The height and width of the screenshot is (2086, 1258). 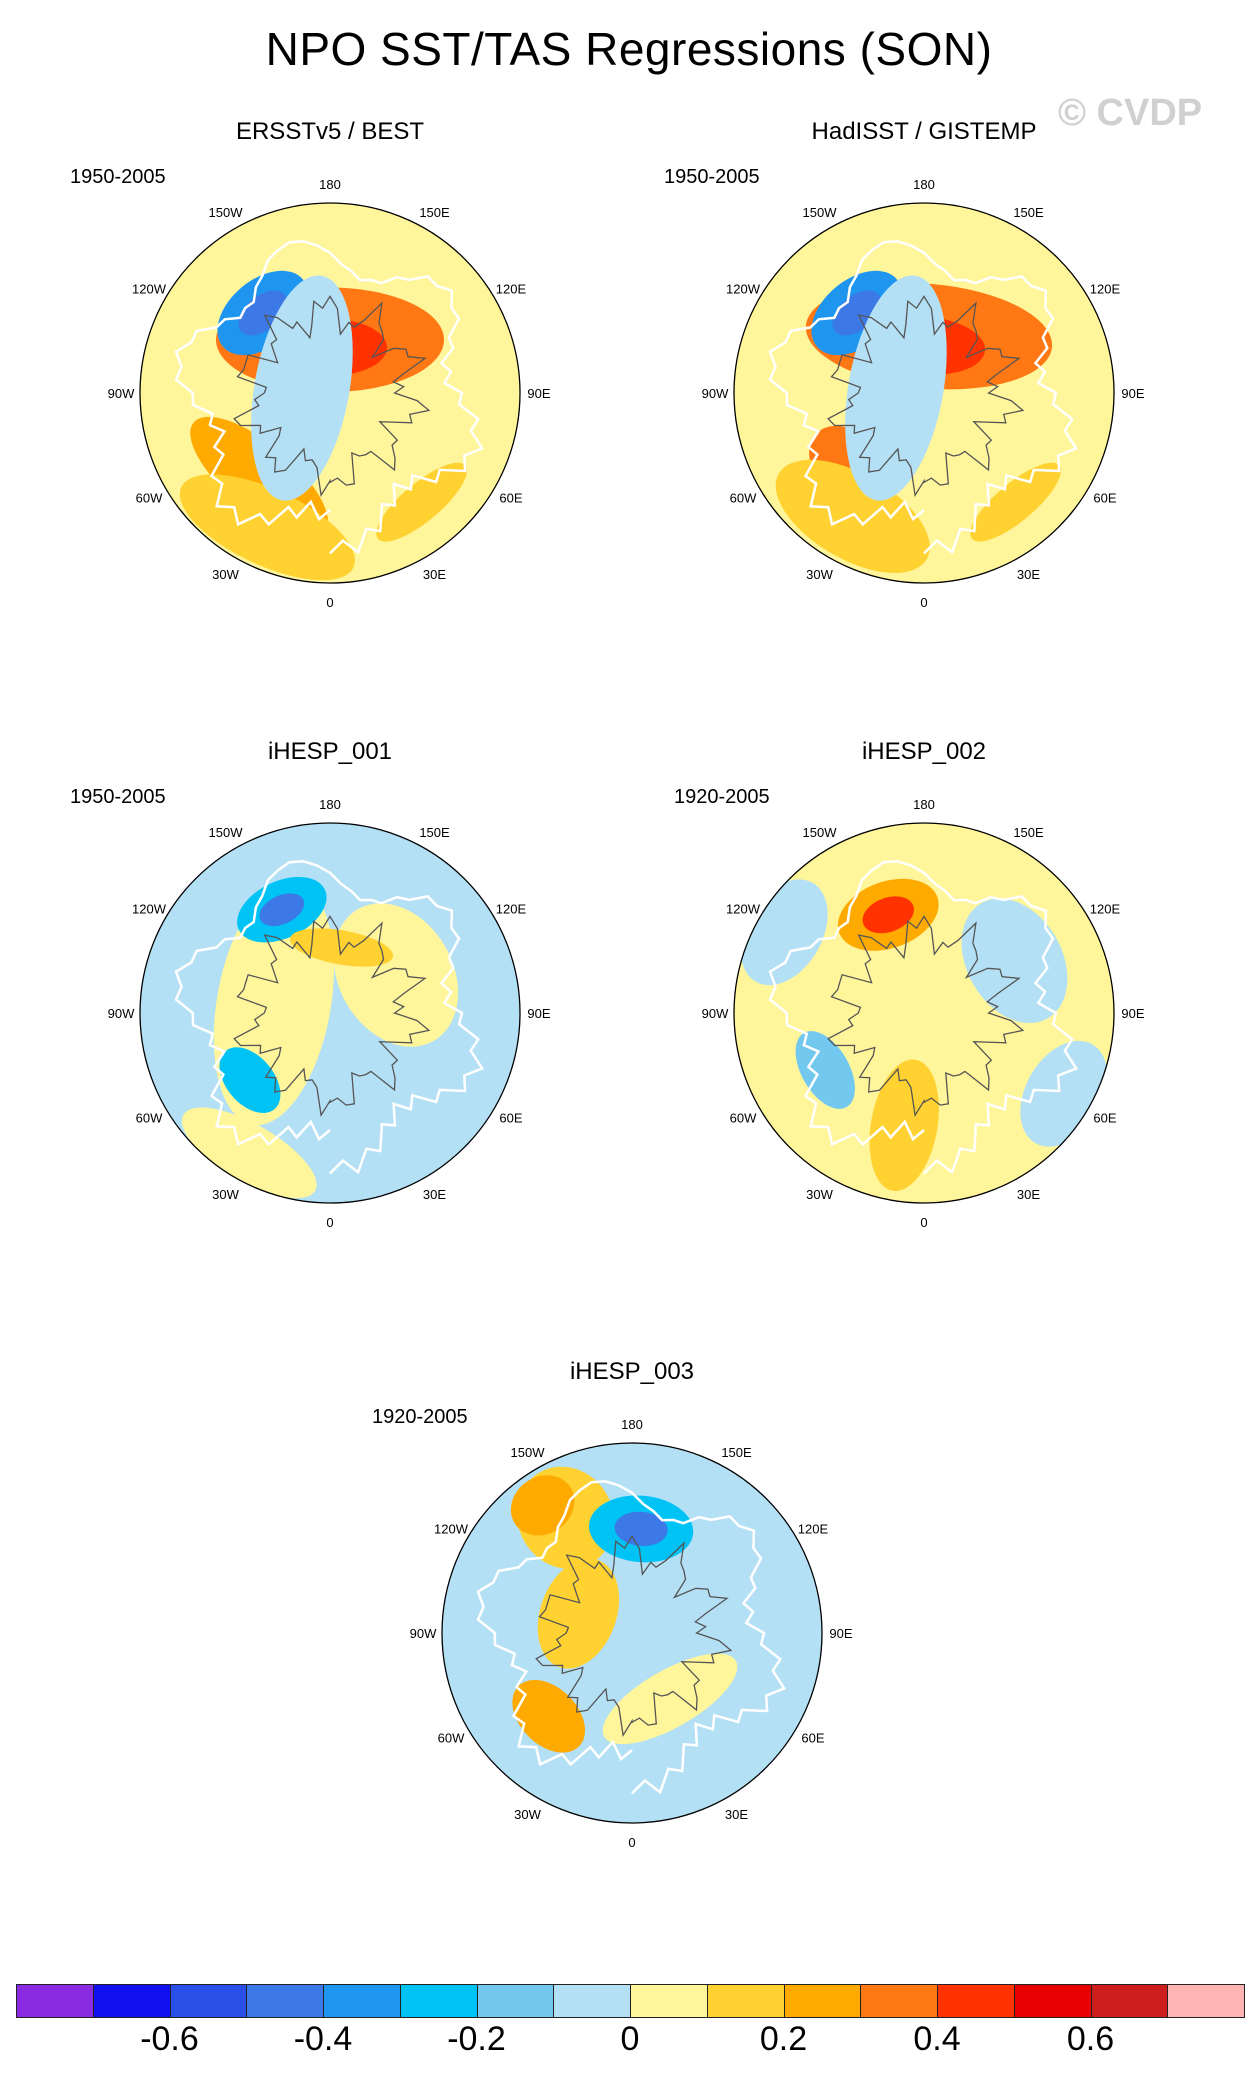 I want to click on watermark: © CVDP, so click(x=1130, y=113).